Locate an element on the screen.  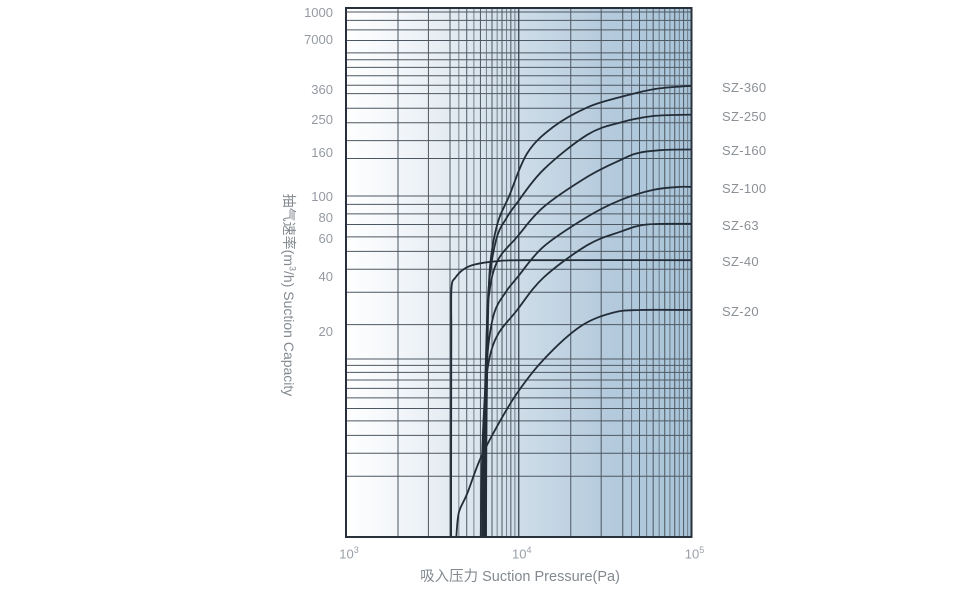
series-label-sz-100: SZ-100 is located at coordinates (744, 188).